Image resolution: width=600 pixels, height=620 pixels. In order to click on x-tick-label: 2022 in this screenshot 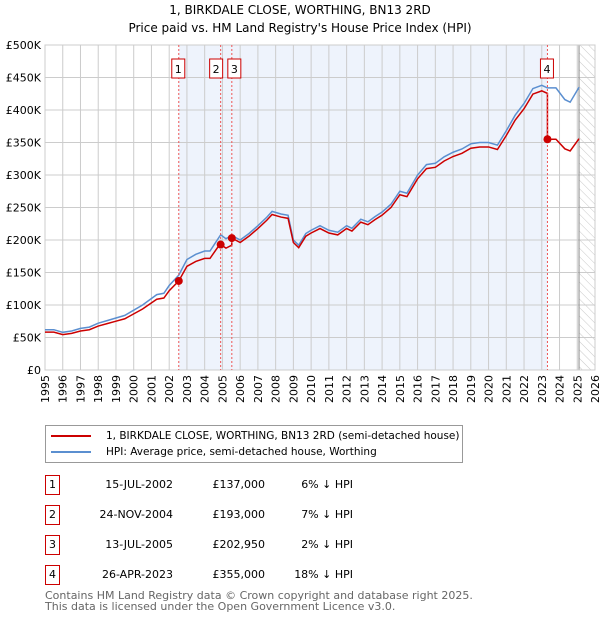, I will do `click(524, 389)`.